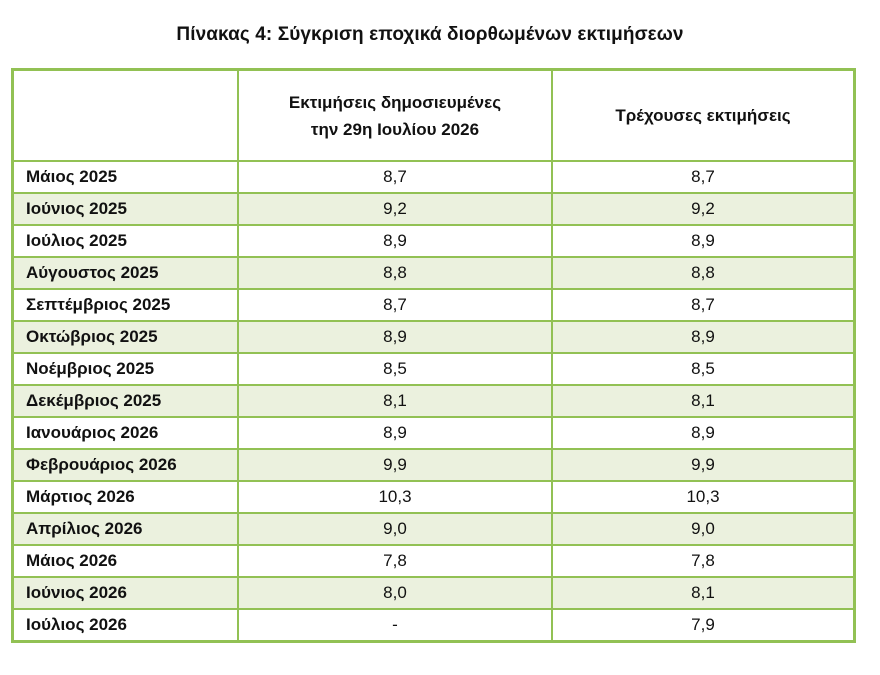 Image resolution: width=880 pixels, height=675 pixels. I want to click on published-value-cell: 7,8, so click(395, 561).